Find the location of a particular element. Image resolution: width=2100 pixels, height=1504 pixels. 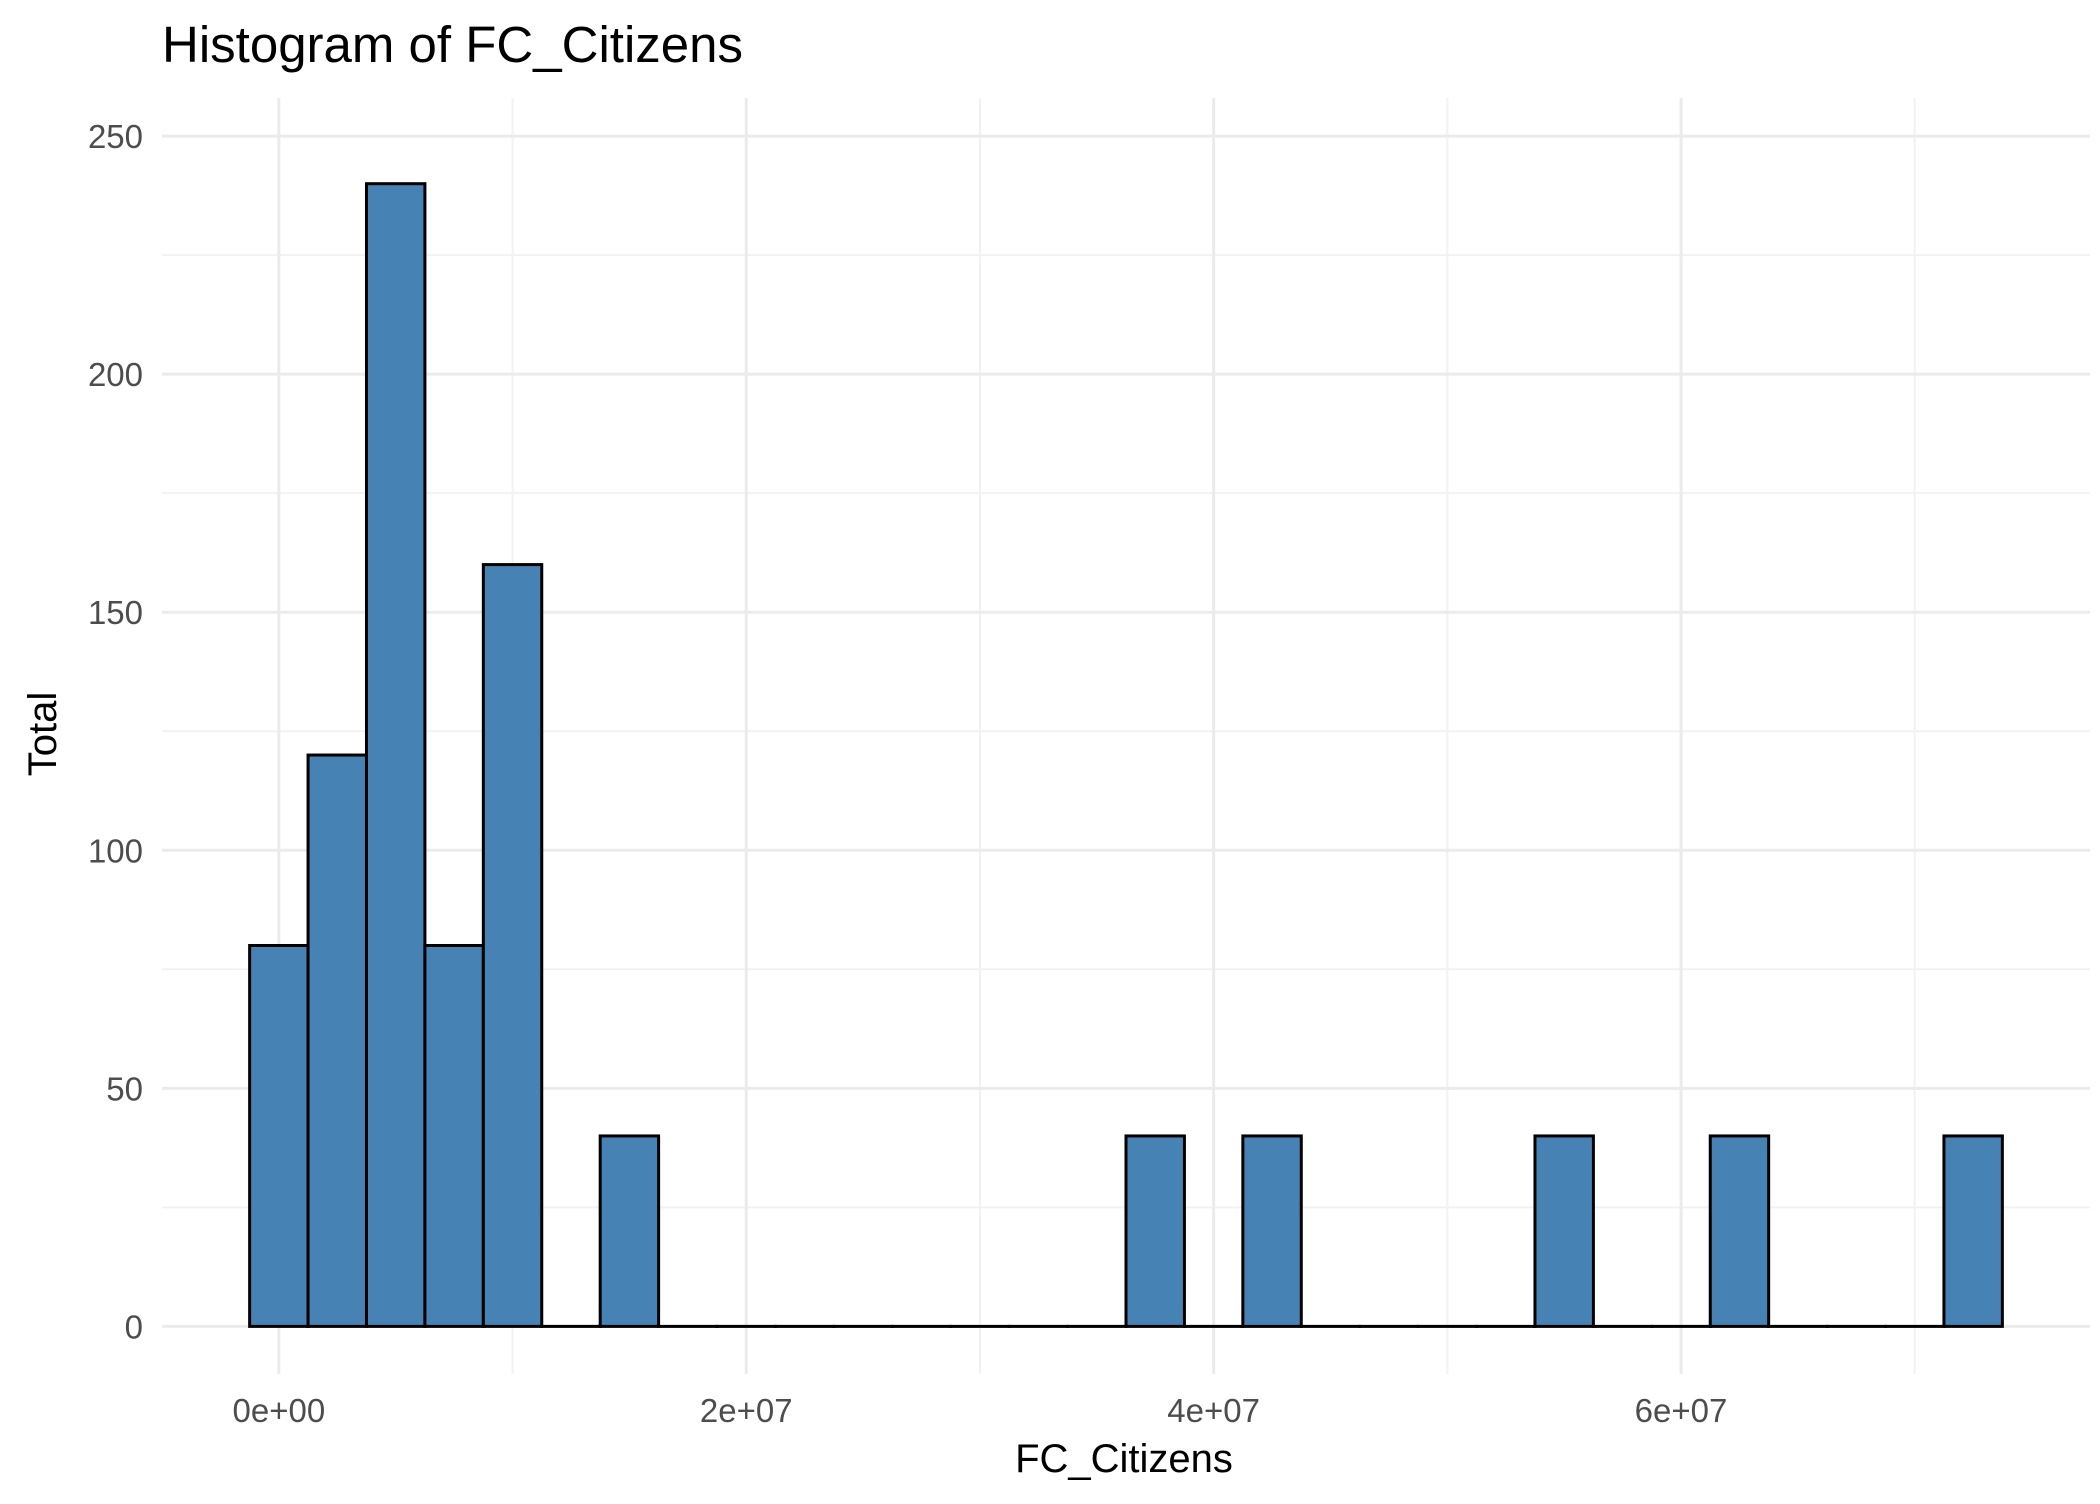

x-tick-label: 4e+07 is located at coordinates (1213, 1410).